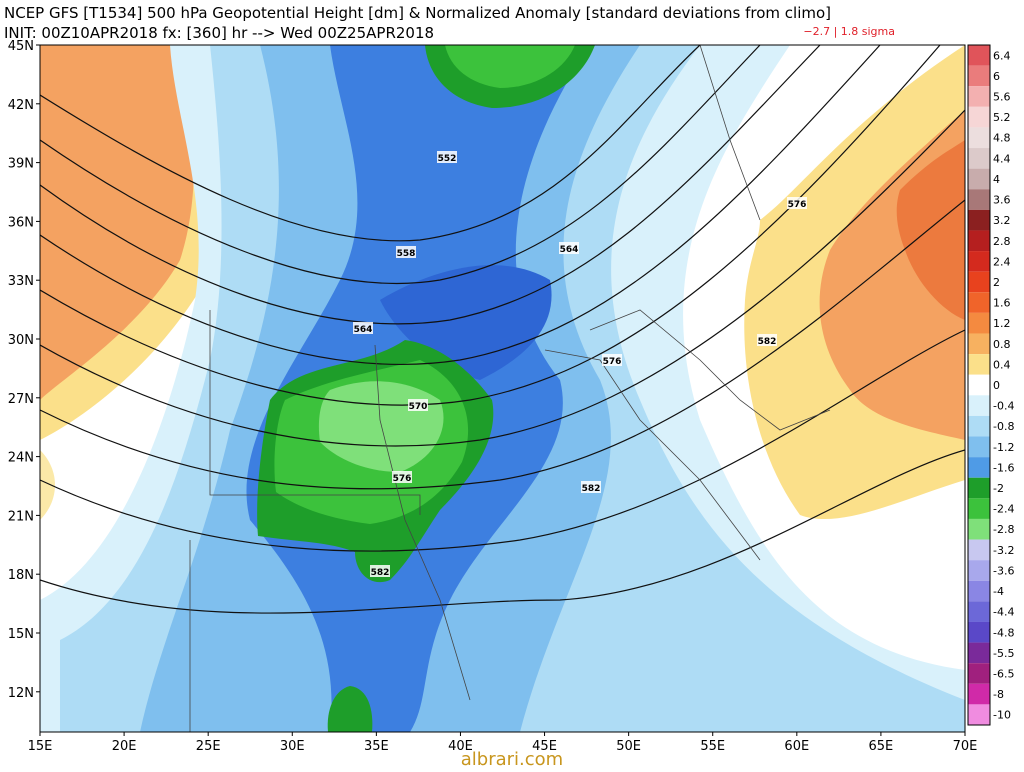 The image size is (1024, 772). Describe the element at coordinates (628, 746) in the screenshot. I see `lon-label: 50E` at that location.